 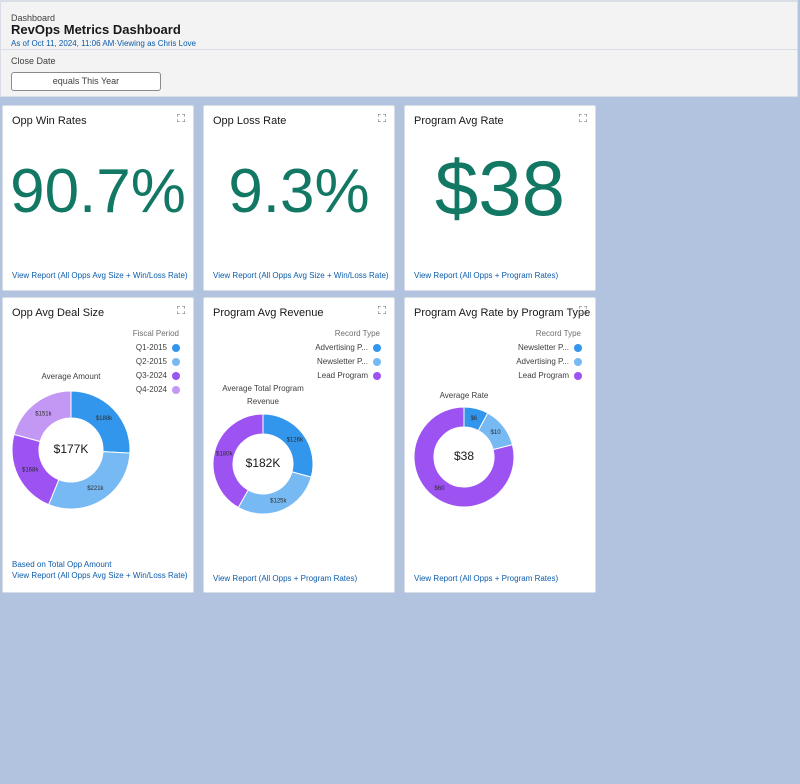 I want to click on chart-title: Average Total Program Revenue, so click(x=263, y=395).